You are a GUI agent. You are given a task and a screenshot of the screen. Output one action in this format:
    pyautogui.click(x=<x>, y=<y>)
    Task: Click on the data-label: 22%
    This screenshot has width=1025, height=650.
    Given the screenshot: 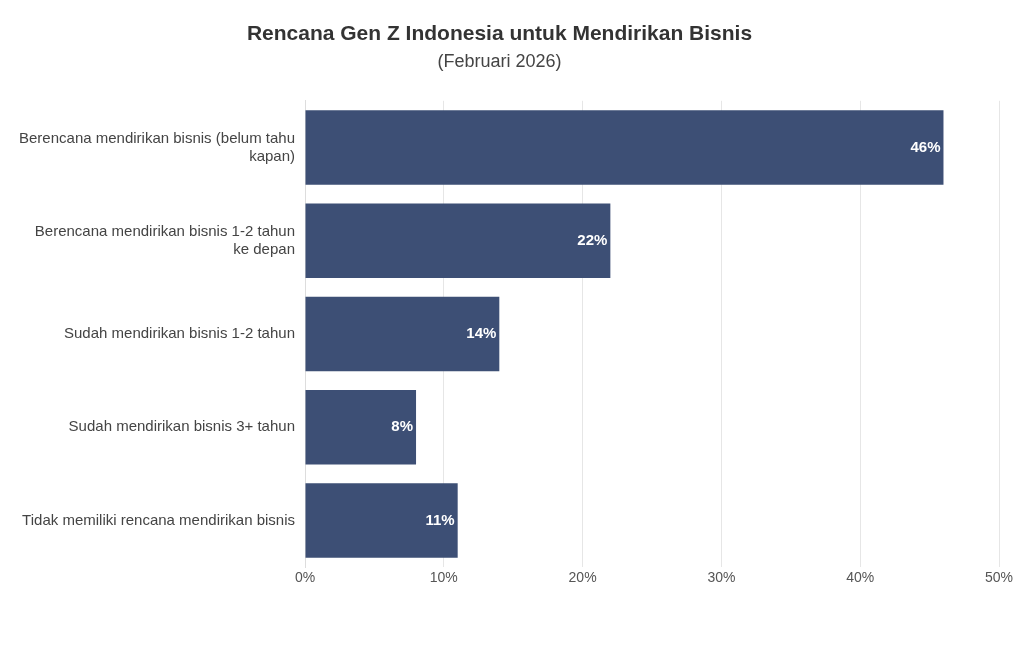 What is the action you would take?
    pyautogui.click(x=592, y=239)
    